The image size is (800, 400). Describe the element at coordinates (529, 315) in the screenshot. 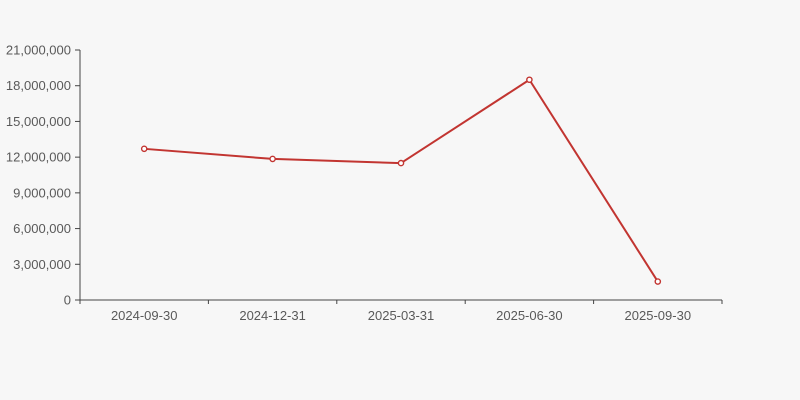

I see `x-axis-tick-label: 2025-06-30` at that location.